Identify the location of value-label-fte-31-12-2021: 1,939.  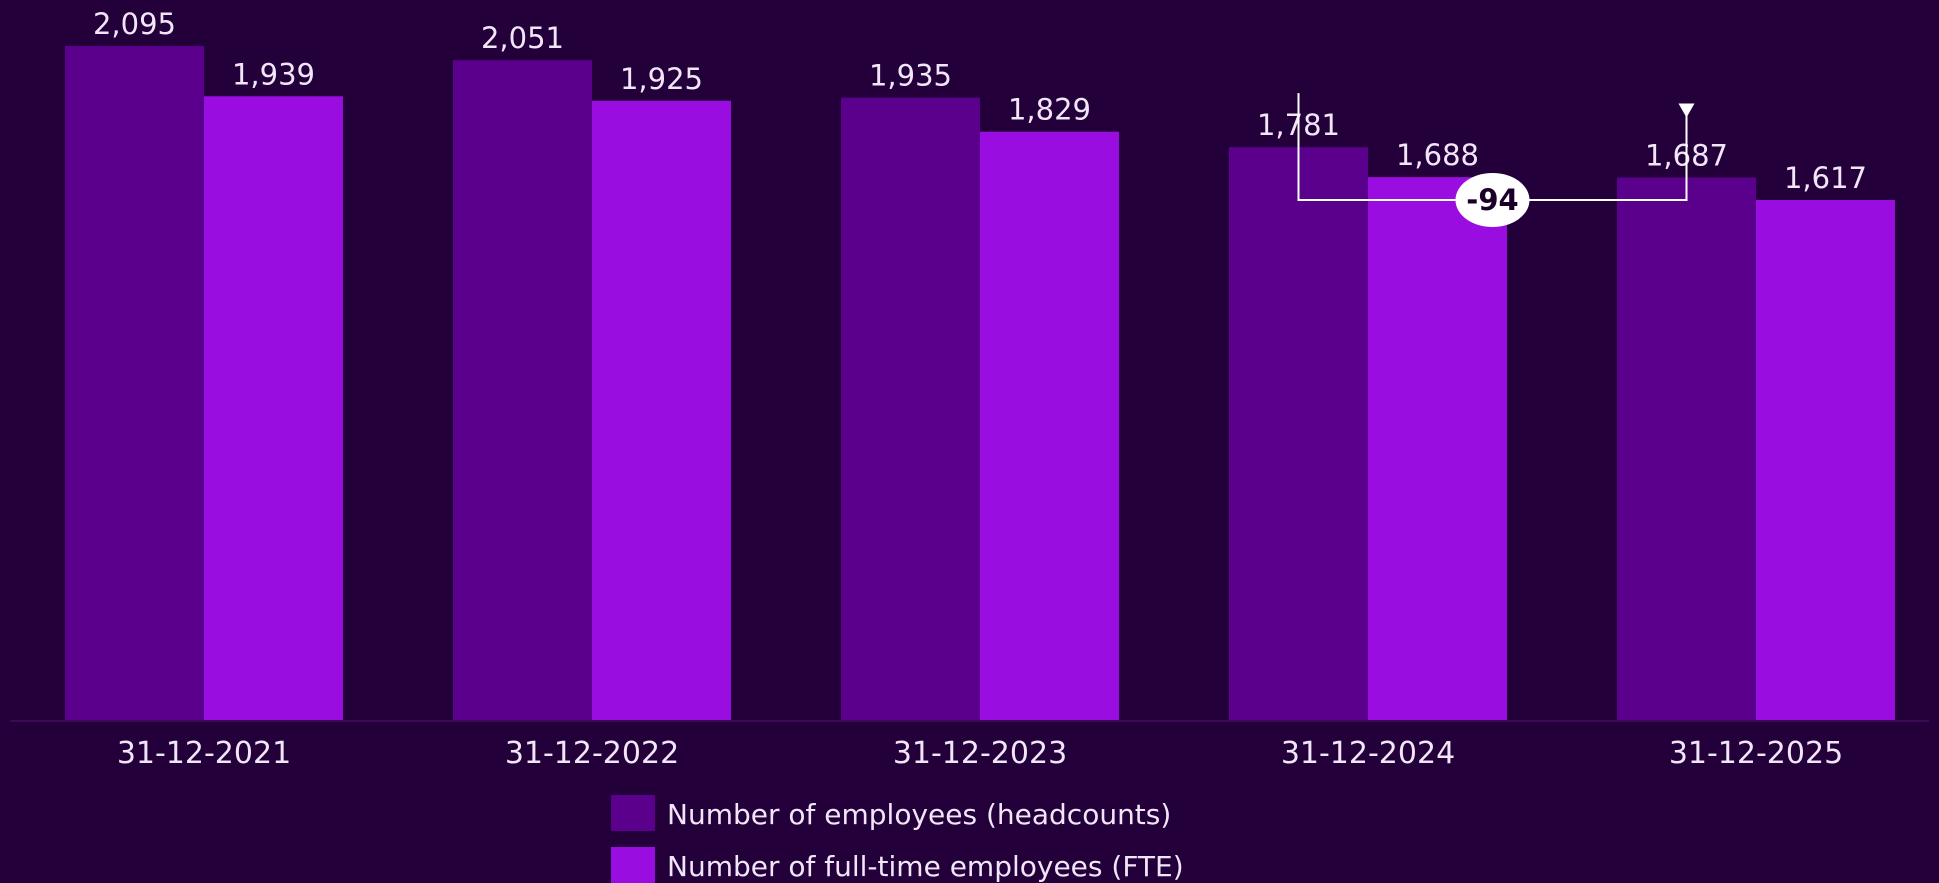
(273, 74).